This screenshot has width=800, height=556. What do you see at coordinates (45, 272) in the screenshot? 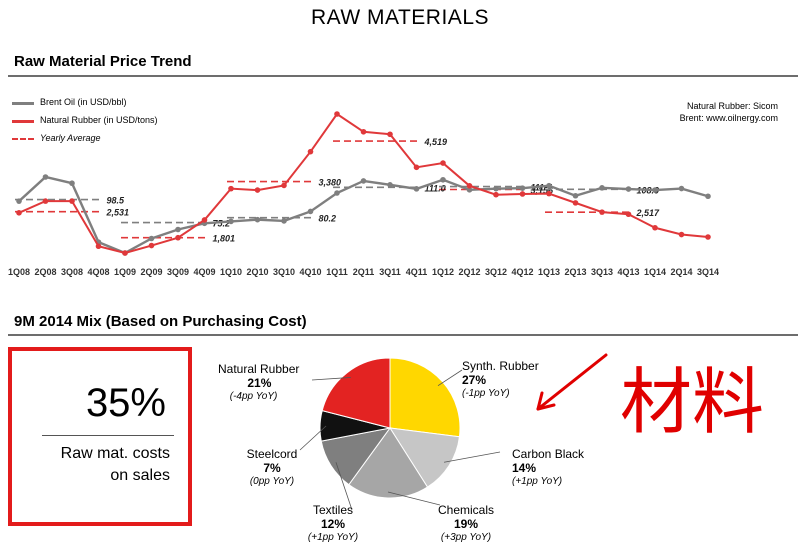
I see `x-tick-label: 2Q08` at bounding box center [45, 272].